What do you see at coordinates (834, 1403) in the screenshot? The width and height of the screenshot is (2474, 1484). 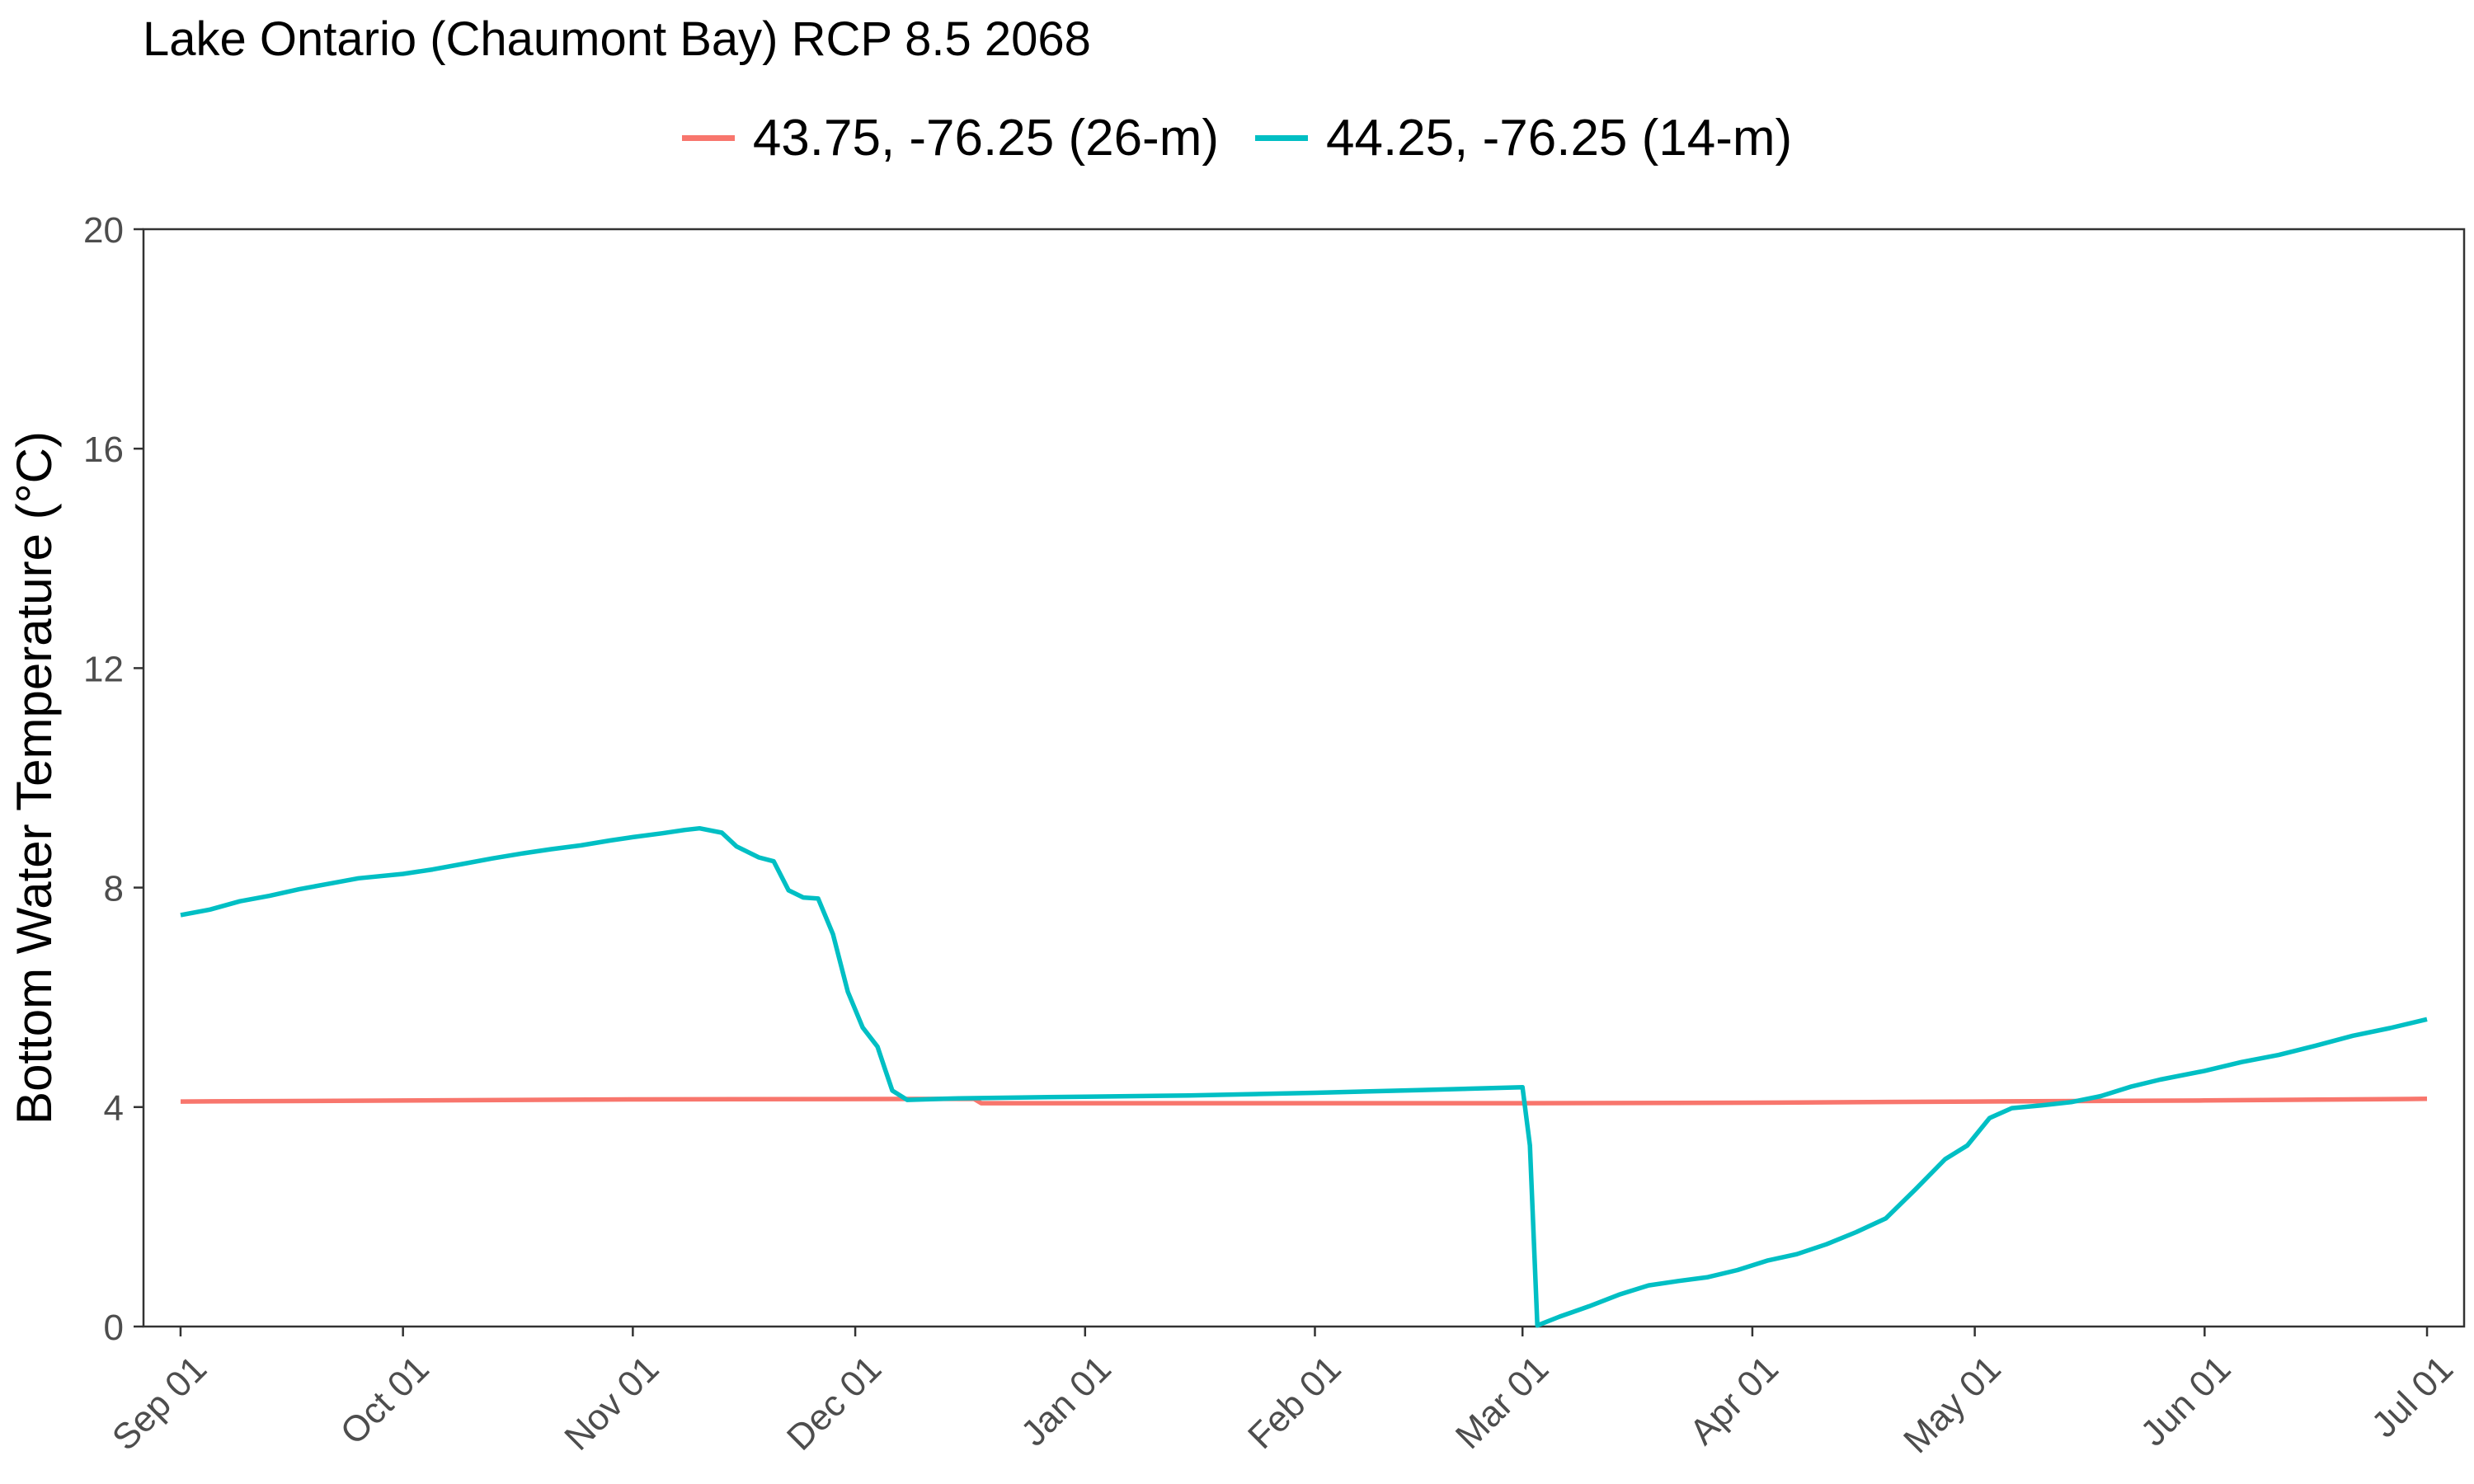 I see `x-tick-label: Dec 01` at bounding box center [834, 1403].